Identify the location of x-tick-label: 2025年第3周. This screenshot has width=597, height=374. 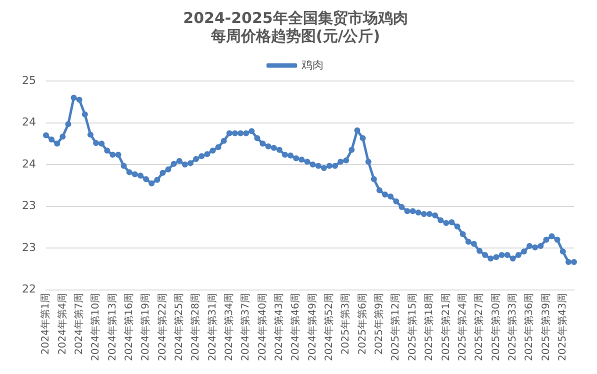
(346, 323).